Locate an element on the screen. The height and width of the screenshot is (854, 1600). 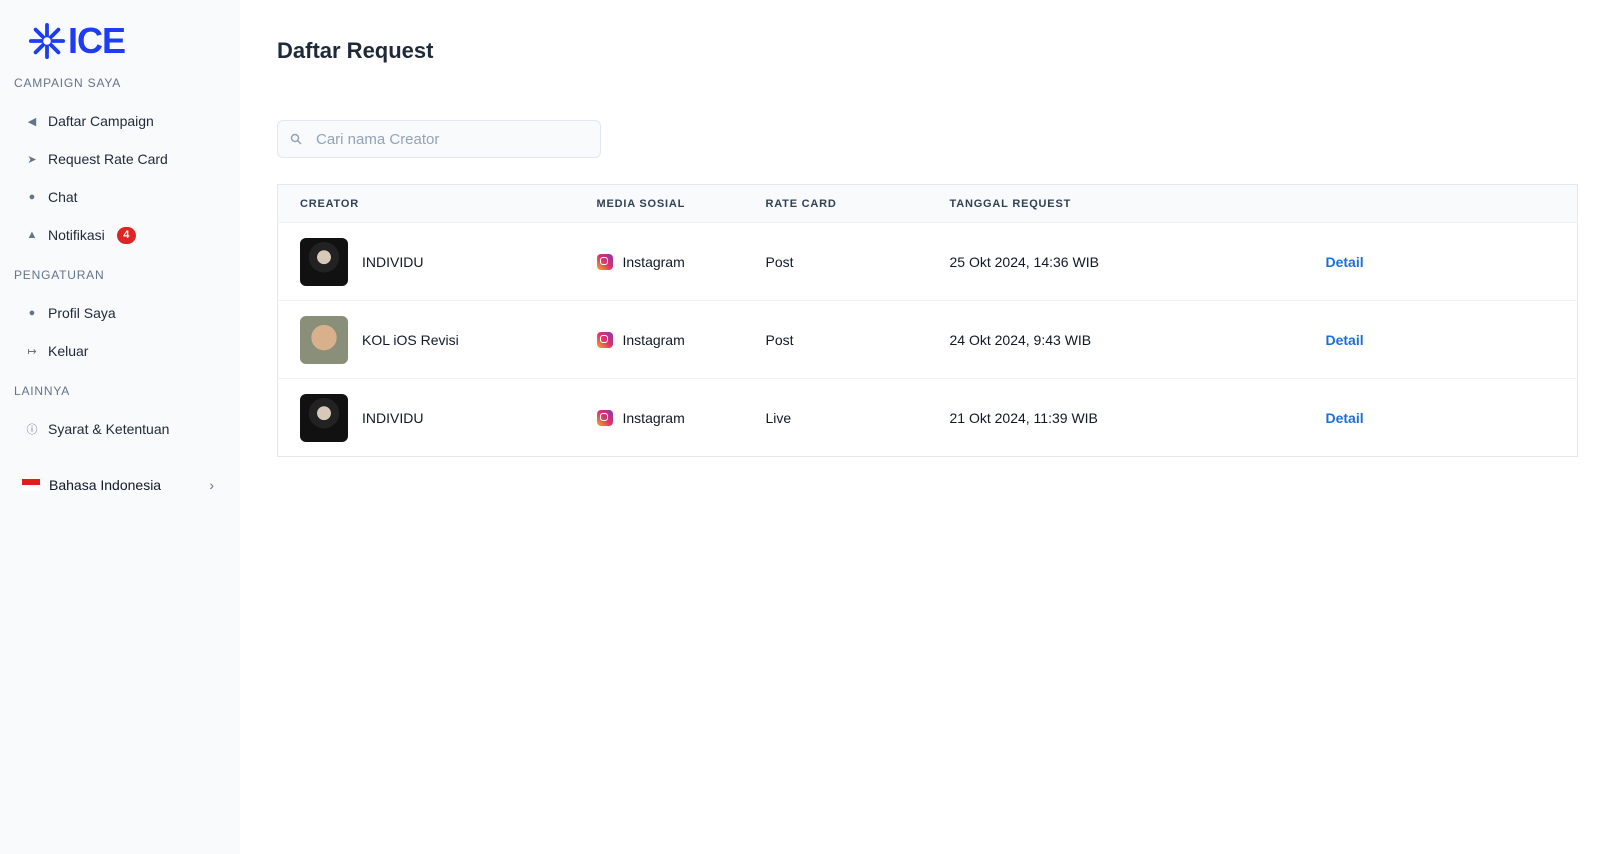
sidebar-item-label: Syarat & Ketentuan is located at coordinates (109, 429).